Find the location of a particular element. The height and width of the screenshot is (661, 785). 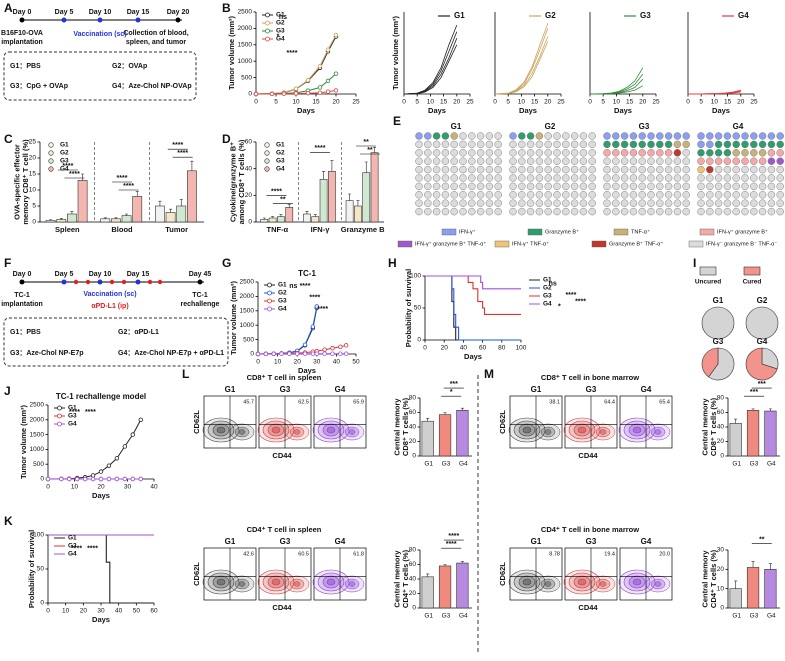

tick-label: 15 is located at coordinates (630, 102).